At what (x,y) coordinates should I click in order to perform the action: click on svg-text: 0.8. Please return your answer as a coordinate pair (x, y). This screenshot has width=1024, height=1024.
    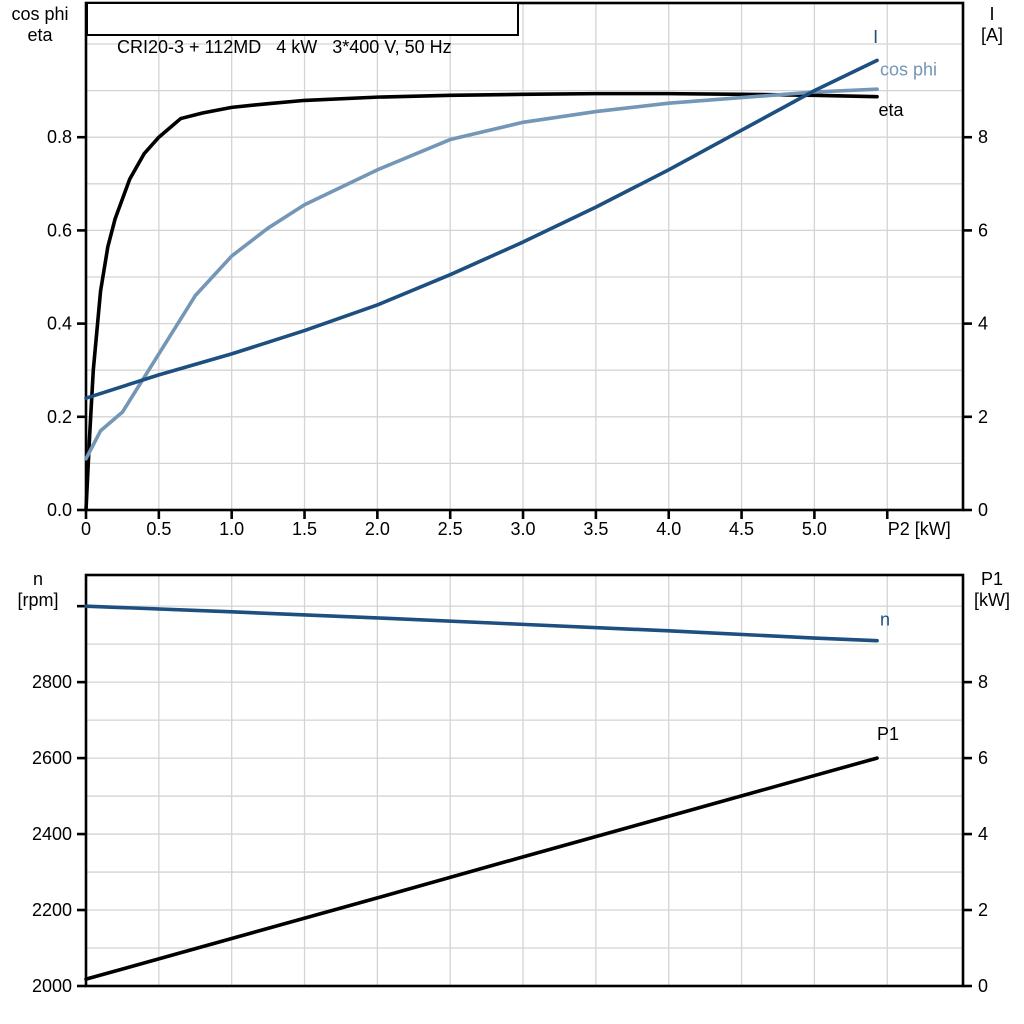
    Looking at the image, I should click on (59, 137).